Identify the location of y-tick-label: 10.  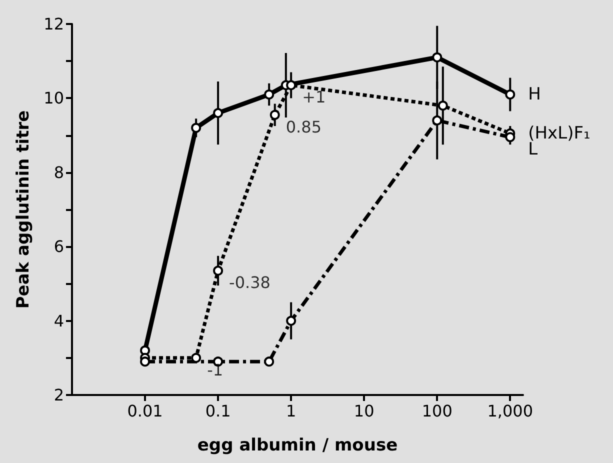
(54, 98).